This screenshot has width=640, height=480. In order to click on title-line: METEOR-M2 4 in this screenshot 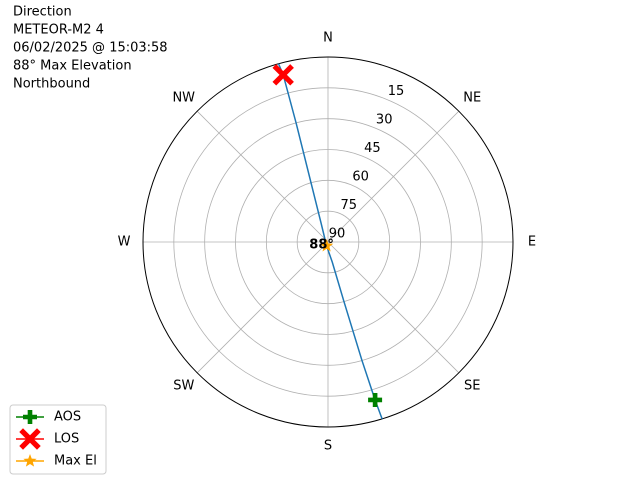, I will do `click(58, 30)`.